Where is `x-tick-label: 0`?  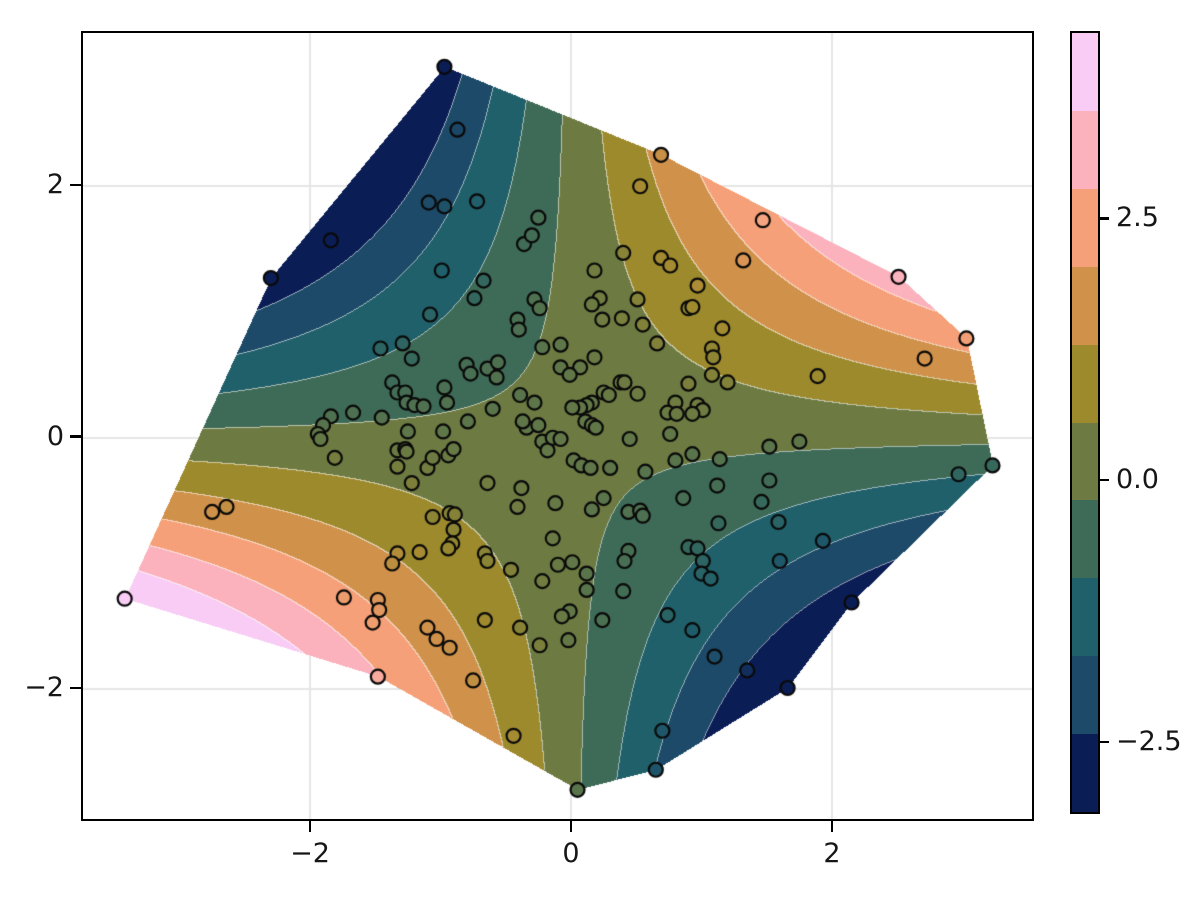 x-tick-label: 0 is located at coordinates (571, 853).